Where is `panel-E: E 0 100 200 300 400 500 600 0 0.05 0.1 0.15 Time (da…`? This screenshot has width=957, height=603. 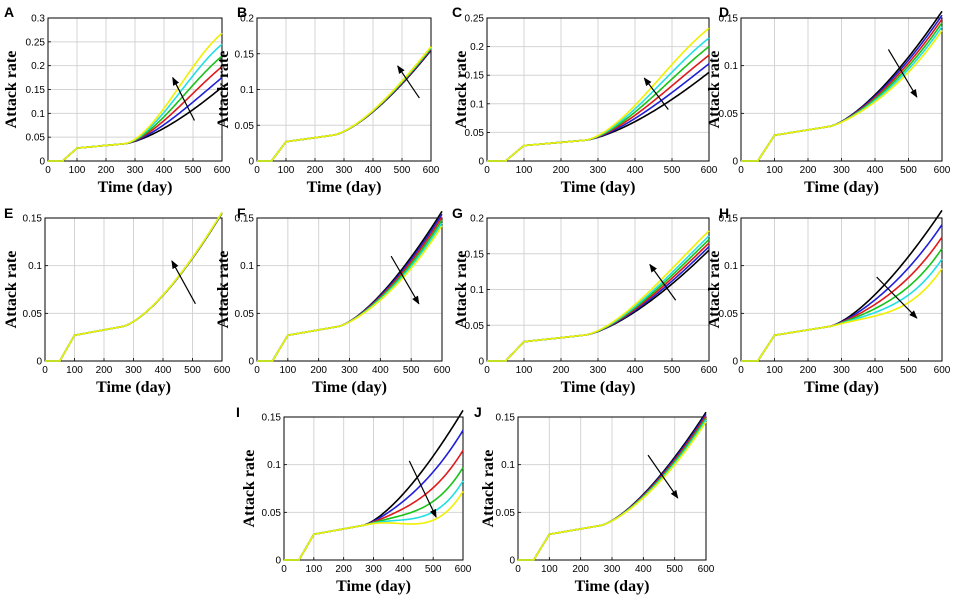 panel-E: E 0 100 200 300 400 500 600 0 0.05 0.1 0.15 Time (da… is located at coordinates (117, 300).